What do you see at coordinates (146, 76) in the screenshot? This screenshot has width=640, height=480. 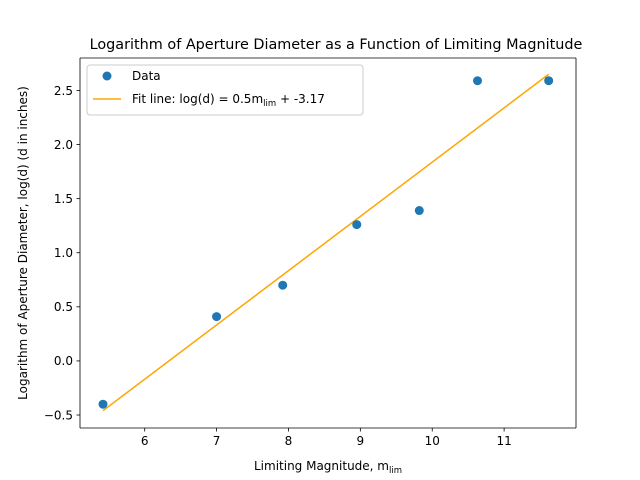 I see `legend-data-label: Data` at bounding box center [146, 76].